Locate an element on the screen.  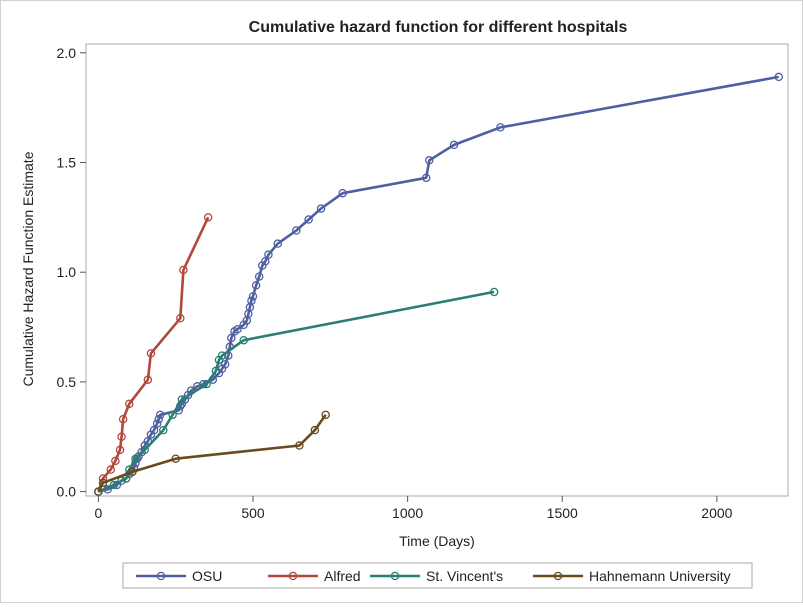
legend-item: OSU is located at coordinates (179, 576).